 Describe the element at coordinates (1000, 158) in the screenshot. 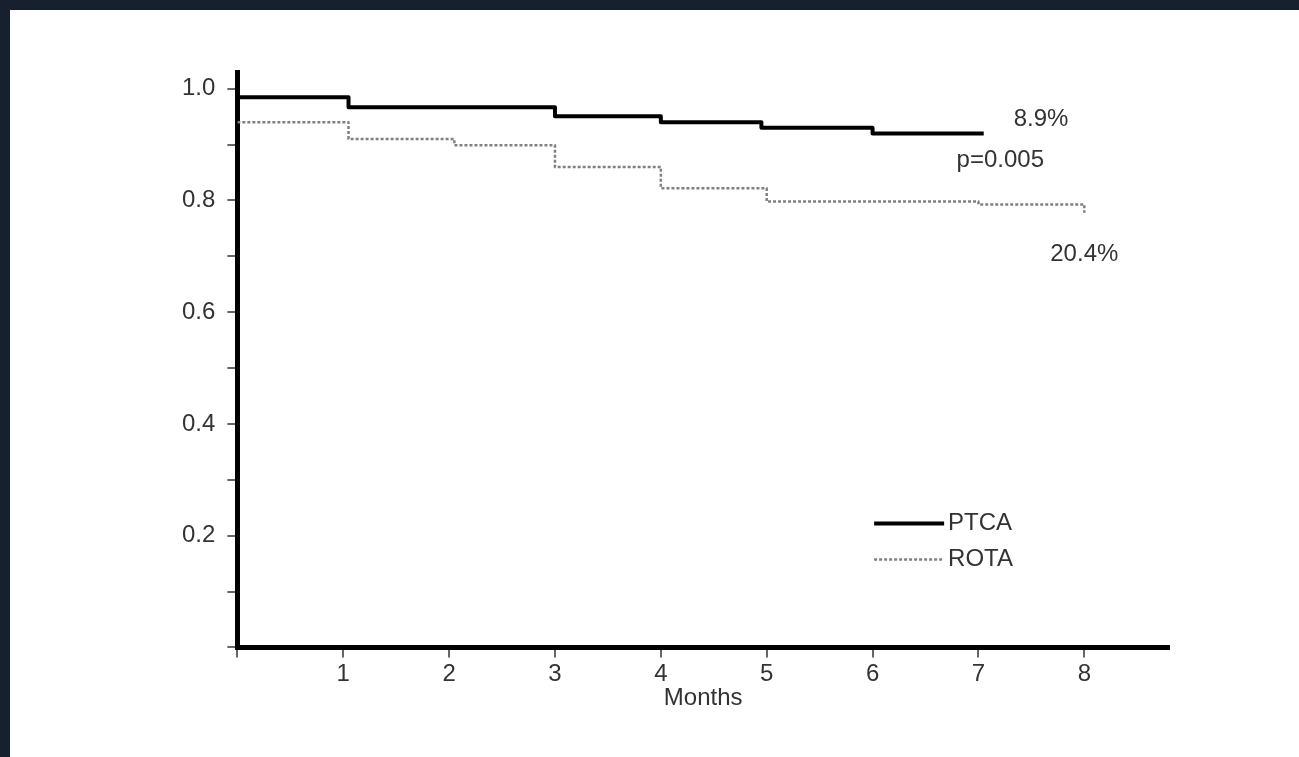

I see `annotation: p=0.005` at that location.